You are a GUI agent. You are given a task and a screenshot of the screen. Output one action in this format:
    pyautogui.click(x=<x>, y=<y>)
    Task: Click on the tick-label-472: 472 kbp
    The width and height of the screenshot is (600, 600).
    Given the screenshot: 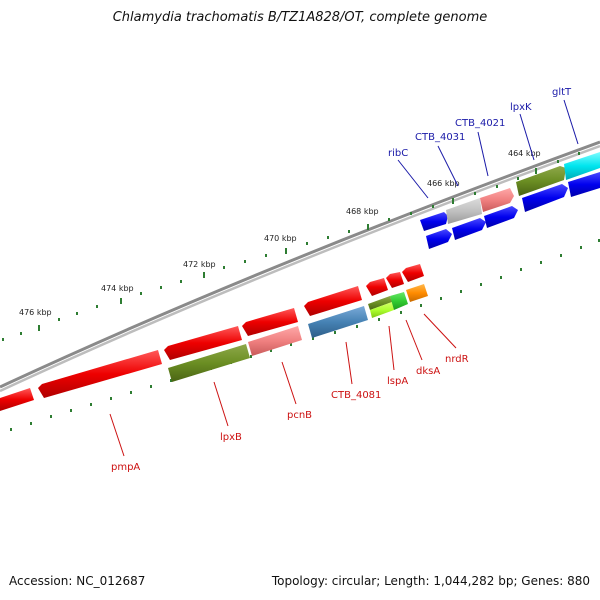 What is the action you would take?
    pyautogui.click(x=199, y=264)
    